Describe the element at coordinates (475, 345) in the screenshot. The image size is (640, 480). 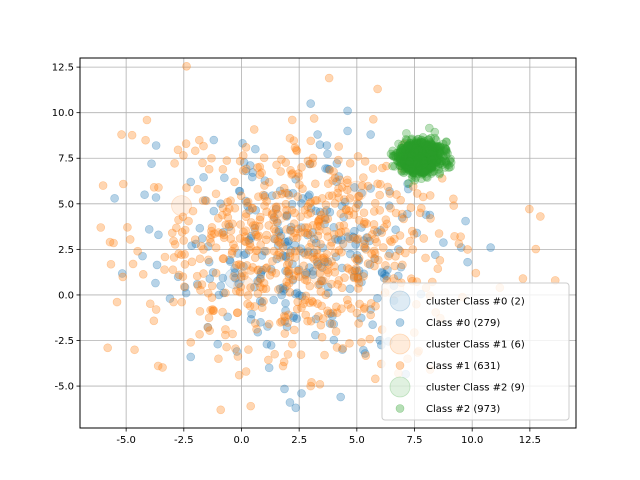
I see `legend-label: cluster Class #1 (6)` at that location.